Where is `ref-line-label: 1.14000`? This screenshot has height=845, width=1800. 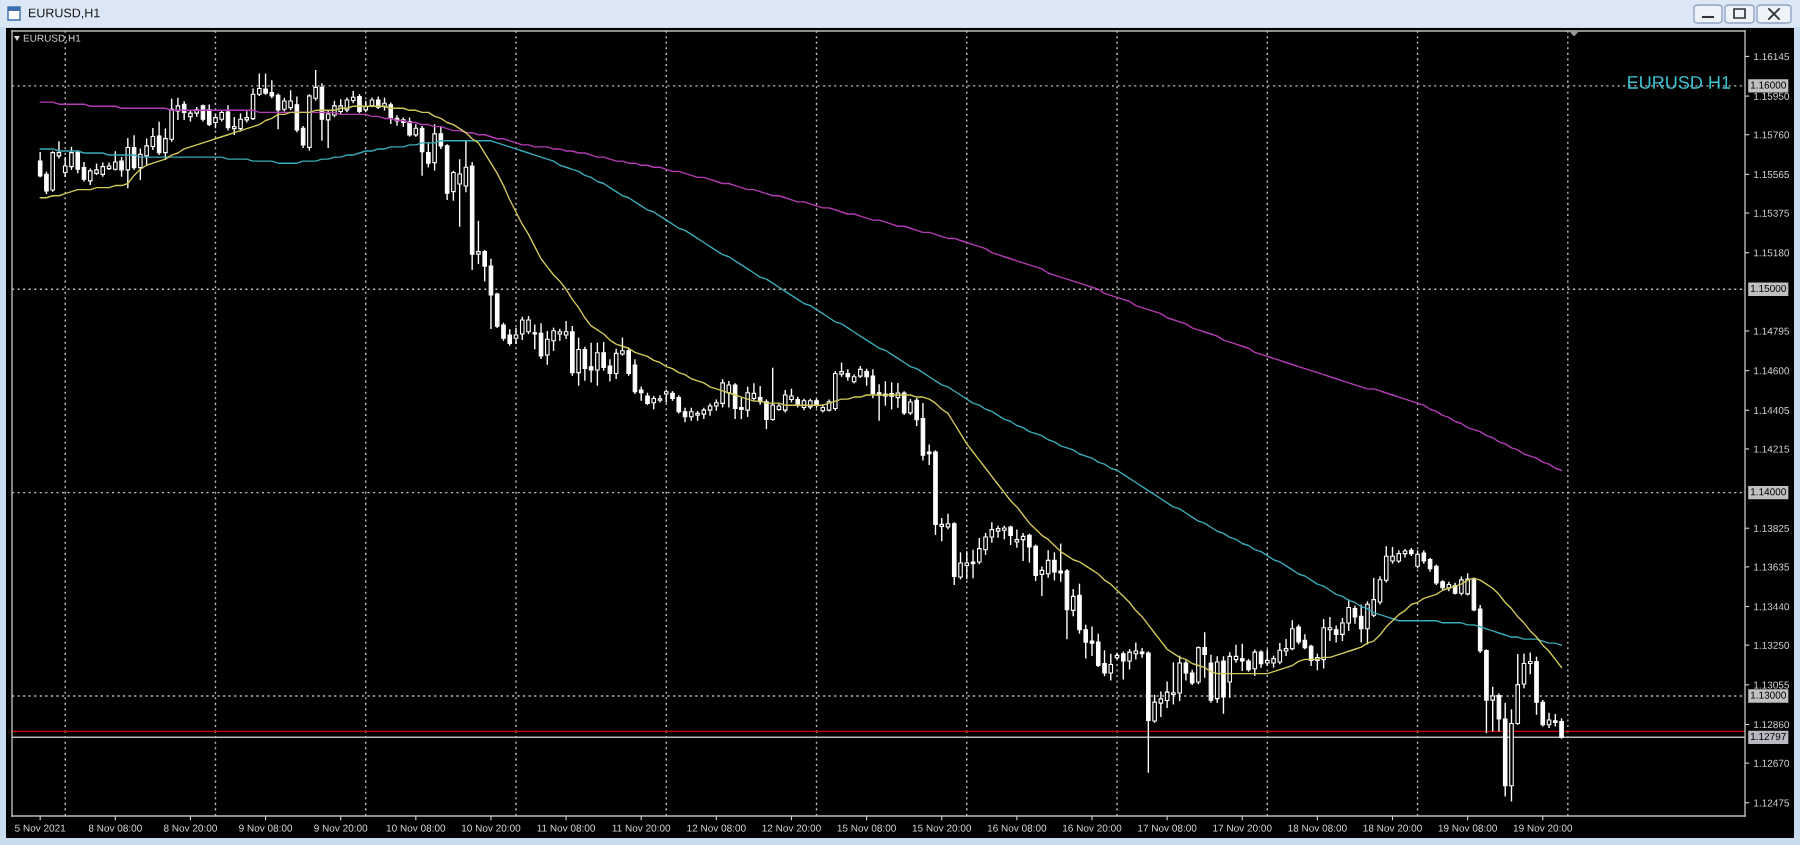 ref-line-label: 1.14000 is located at coordinates (1768, 492).